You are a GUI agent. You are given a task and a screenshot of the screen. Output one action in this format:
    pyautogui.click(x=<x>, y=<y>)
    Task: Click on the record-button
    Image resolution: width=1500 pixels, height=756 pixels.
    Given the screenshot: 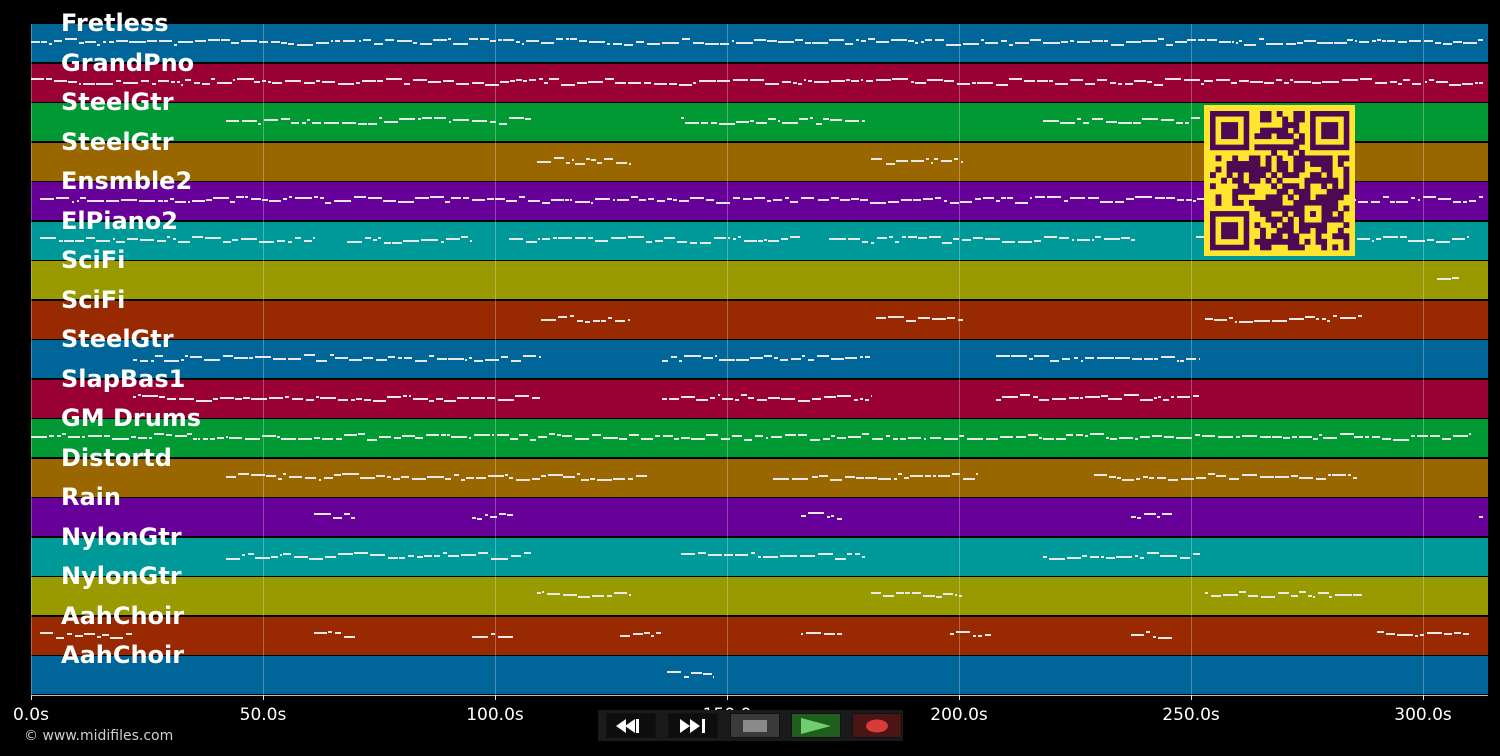 What is the action you would take?
    pyautogui.click(x=877, y=725)
    